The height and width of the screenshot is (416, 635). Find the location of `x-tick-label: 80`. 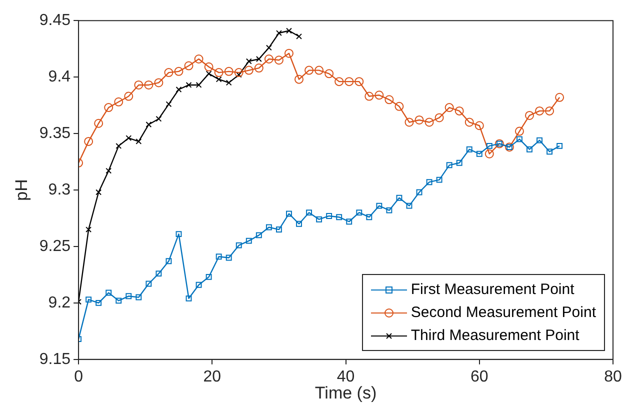

x-tick-label: 80 is located at coordinates (613, 377).